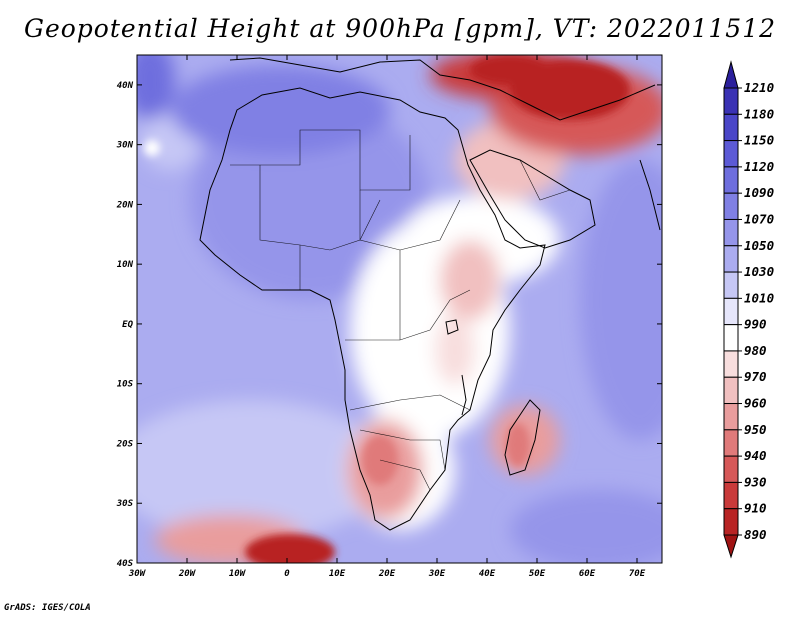 The height and width of the screenshot is (618, 800). What do you see at coordinates (637, 574) in the screenshot?
I see `lon-label-10: 70E` at bounding box center [637, 574].